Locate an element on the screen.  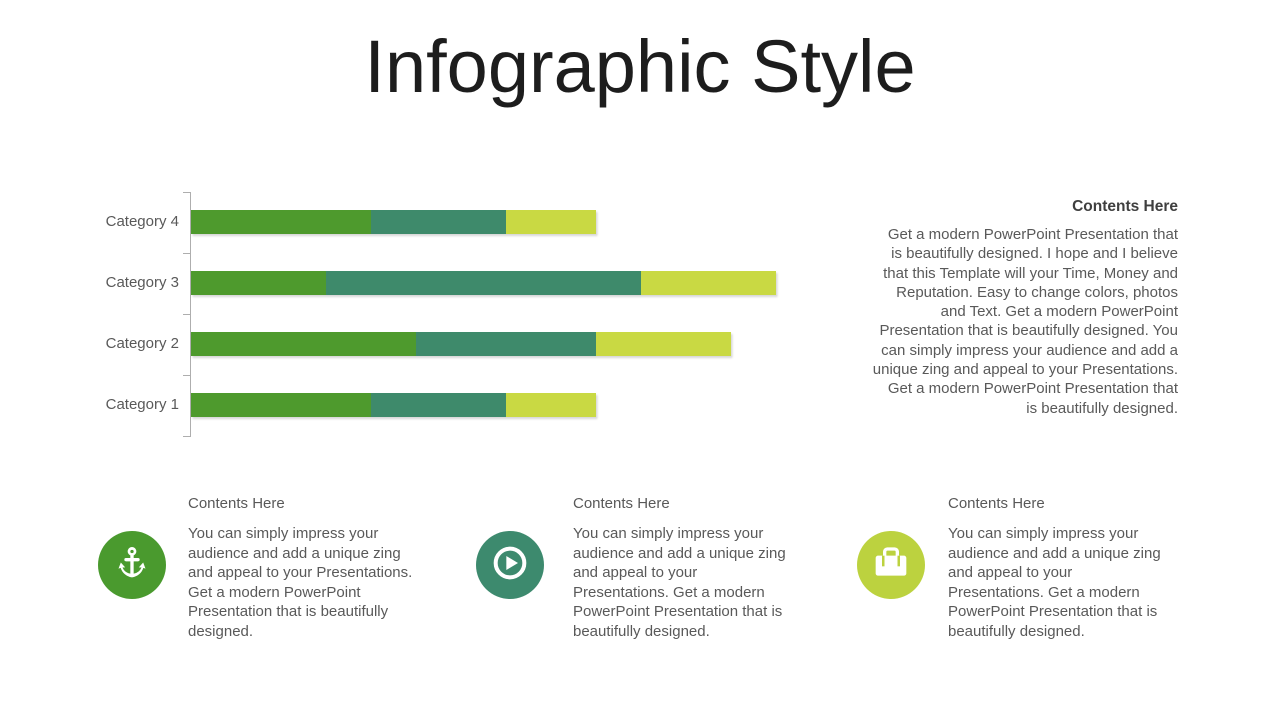
briefcase-icon is located at coordinates (891, 565).